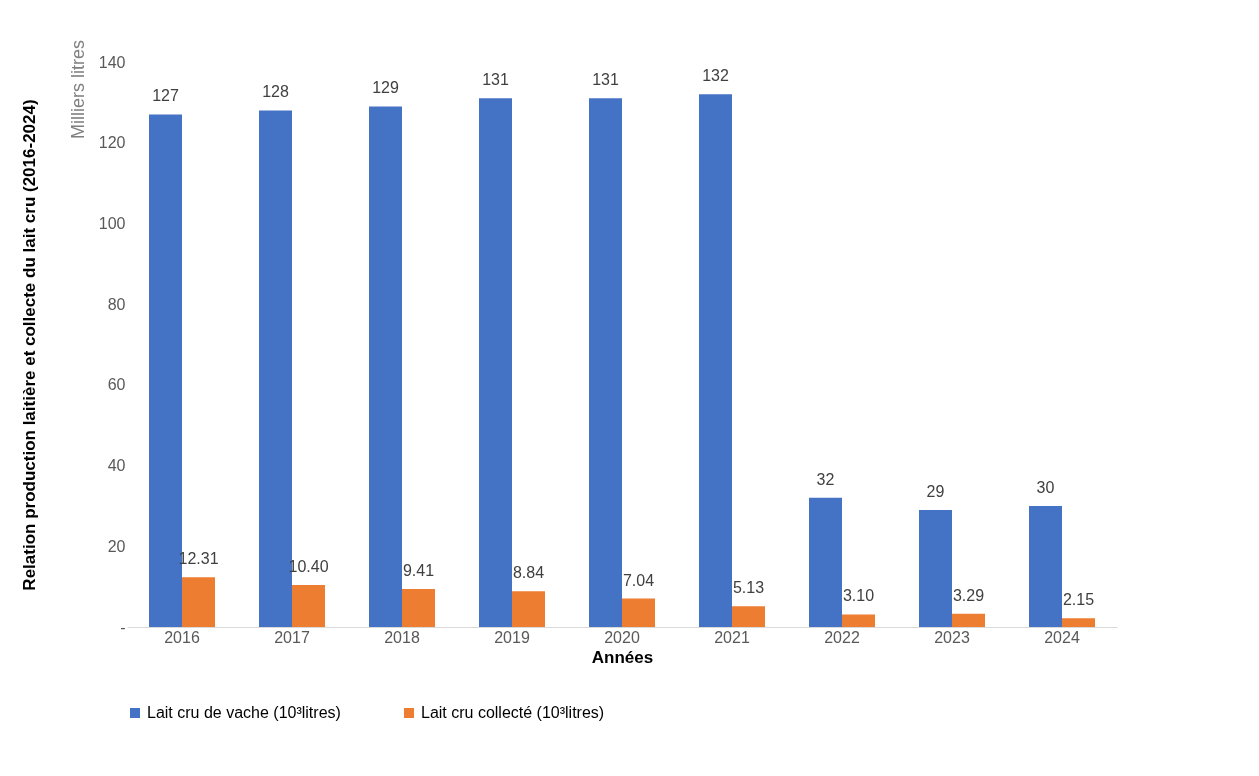 The height and width of the screenshot is (776, 1259). What do you see at coordinates (123, 627) in the screenshot?
I see `y-tick-label: -` at bounding box center [123, 627].